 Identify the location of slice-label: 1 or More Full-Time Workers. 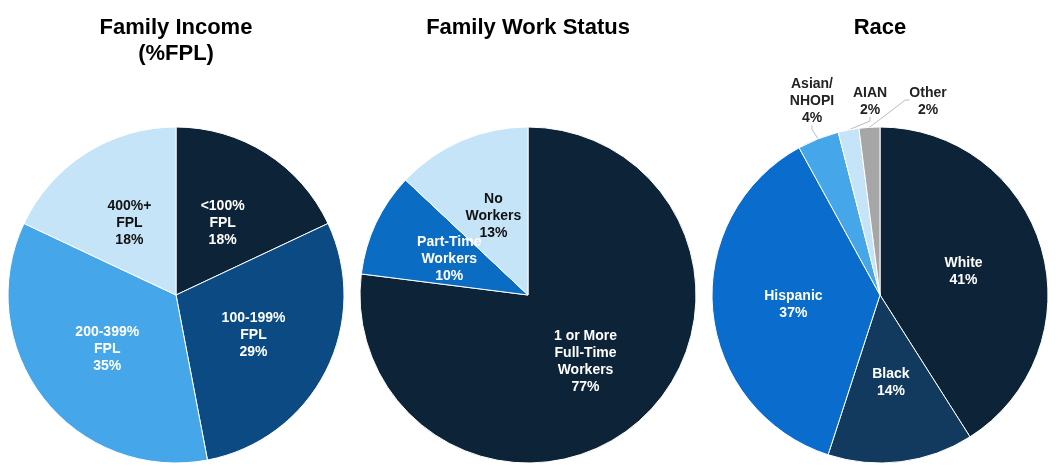
(586, 351).